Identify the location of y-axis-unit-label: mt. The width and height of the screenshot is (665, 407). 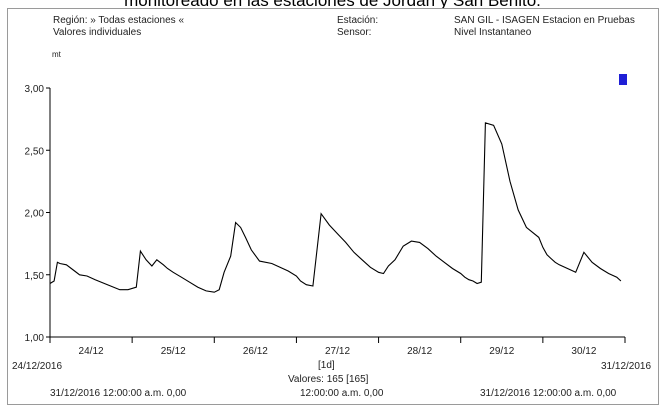
(57, 54).